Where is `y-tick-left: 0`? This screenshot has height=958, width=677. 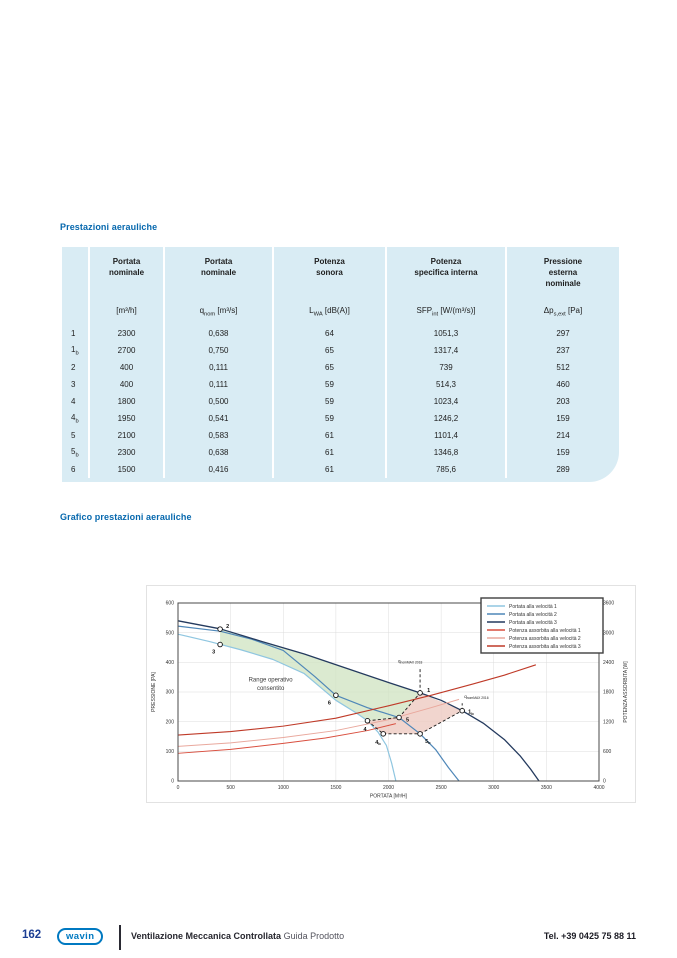
y-tick-left: 0 is located at coordinates (172, 782).